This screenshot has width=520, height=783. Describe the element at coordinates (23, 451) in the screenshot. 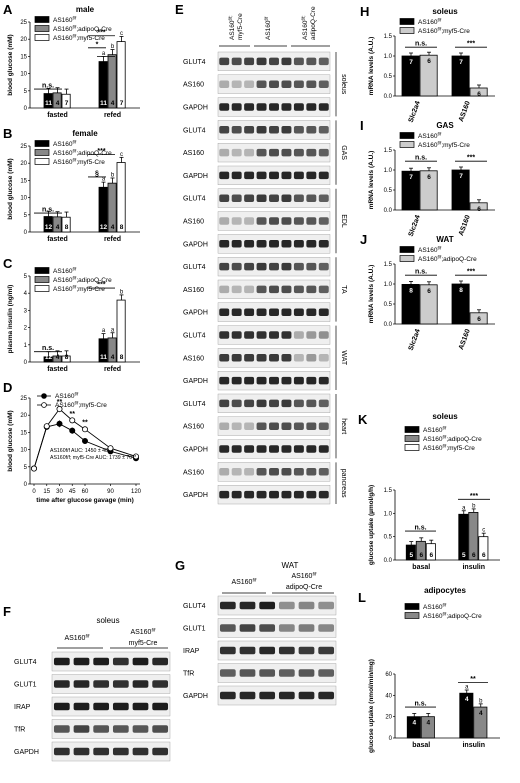

I see `y-tick-label: 10` at that location.